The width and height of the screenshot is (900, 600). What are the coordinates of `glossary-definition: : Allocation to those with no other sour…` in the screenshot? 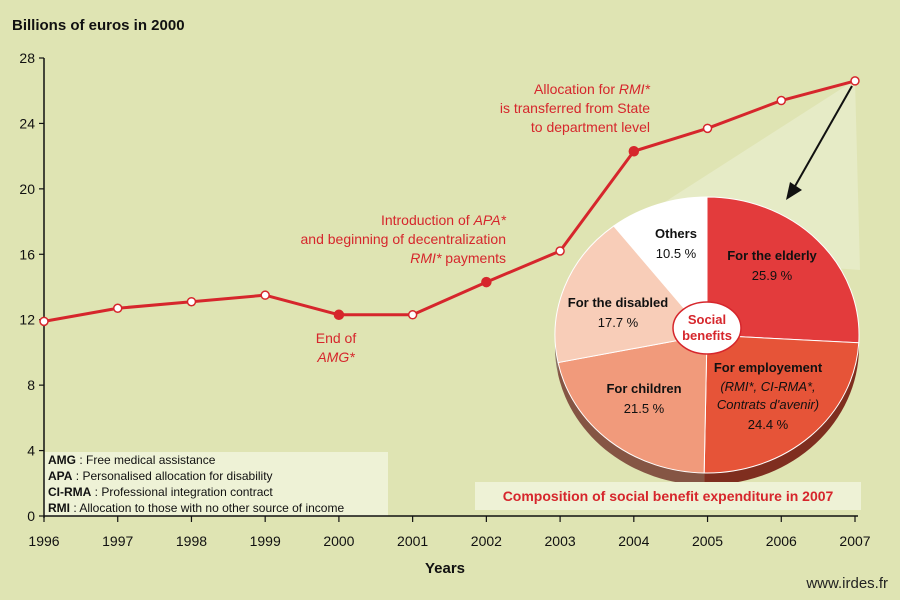 It's located at (207, 508).